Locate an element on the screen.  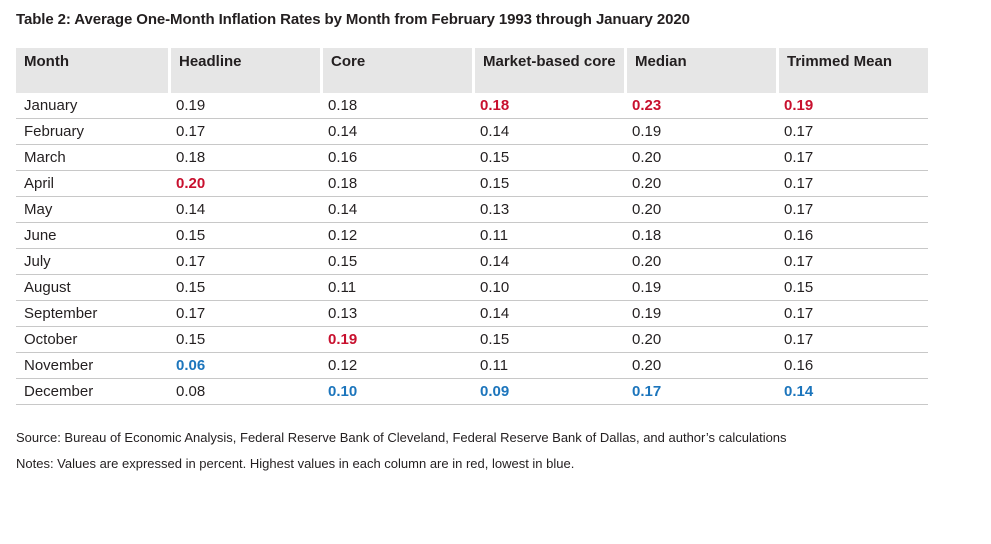
column-header-market-based-core: Market-based core is located at coordinates (548, 70).